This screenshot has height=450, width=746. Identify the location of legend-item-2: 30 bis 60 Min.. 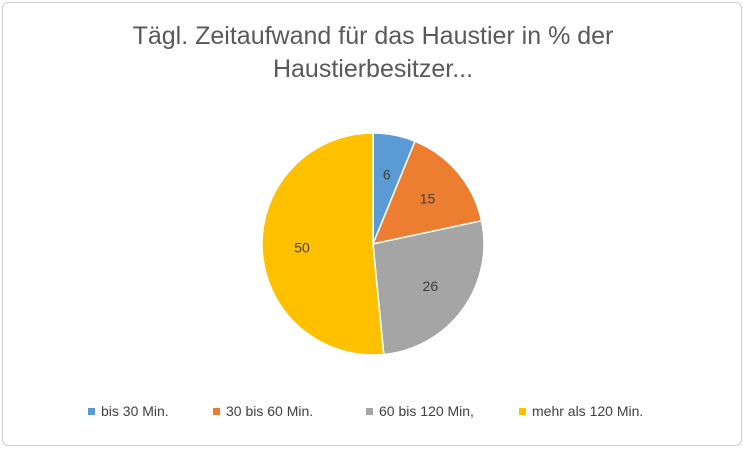
(263, 411).